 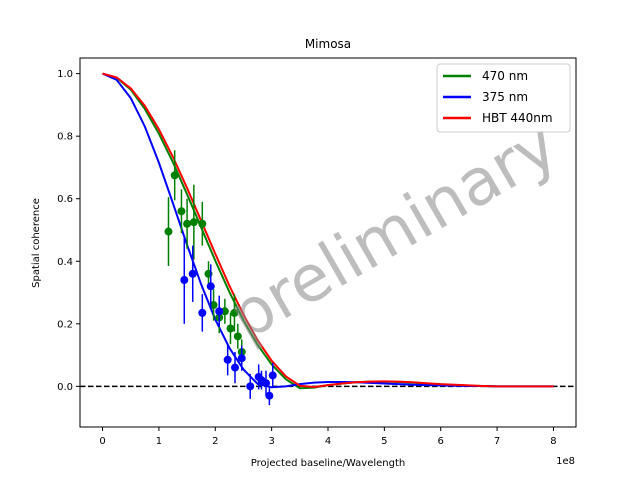 I want to click on legend-label-470-nm: 470 nm, so click(x=505, y=76).